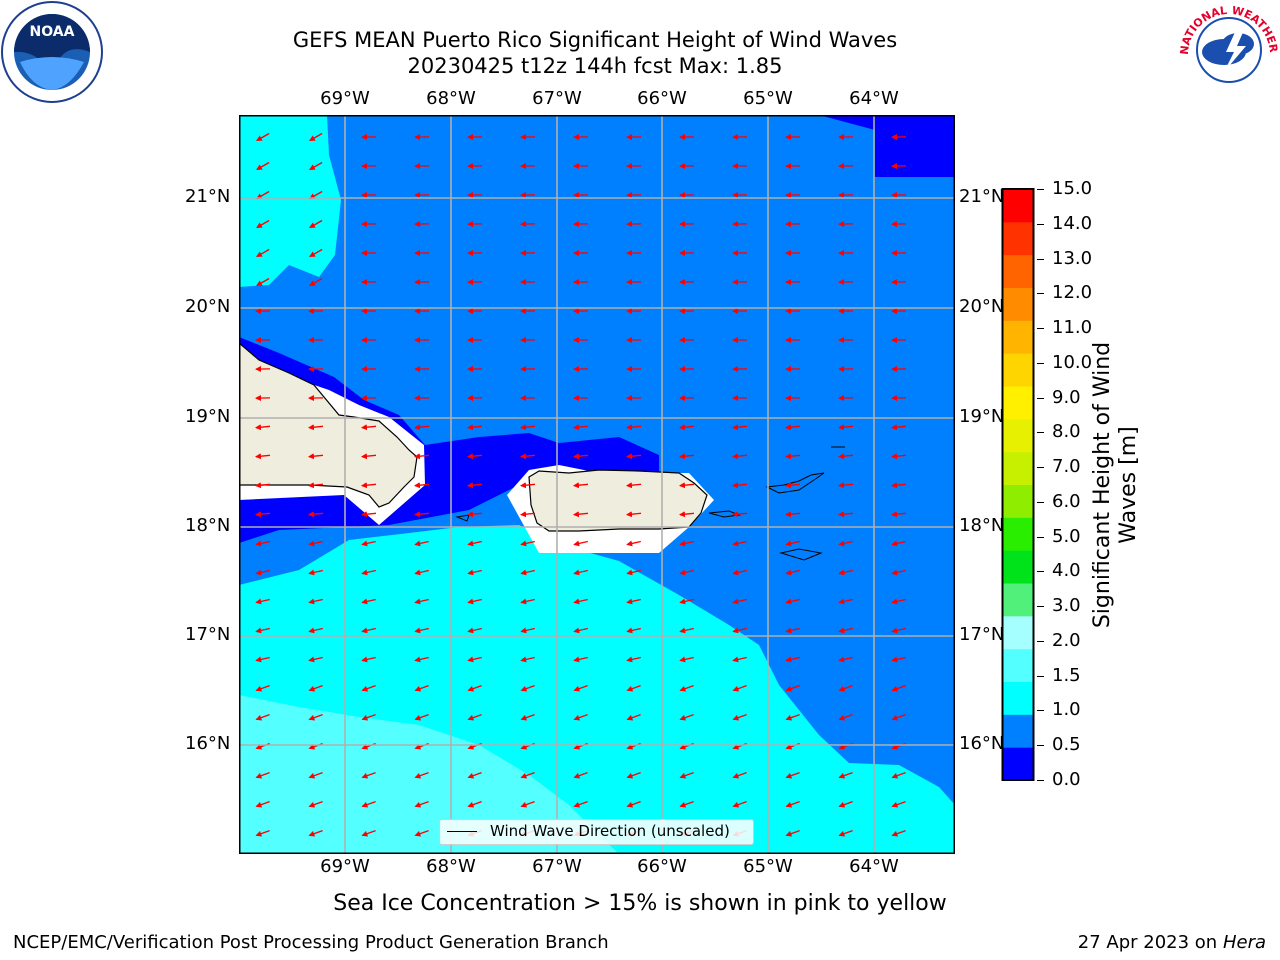 The image size is (1280, 960). What do you see at coordinates (451, 866) in the screenshot?
I see `lon-label-bottom-68w: 68°W` at bounding box center [451, 866].